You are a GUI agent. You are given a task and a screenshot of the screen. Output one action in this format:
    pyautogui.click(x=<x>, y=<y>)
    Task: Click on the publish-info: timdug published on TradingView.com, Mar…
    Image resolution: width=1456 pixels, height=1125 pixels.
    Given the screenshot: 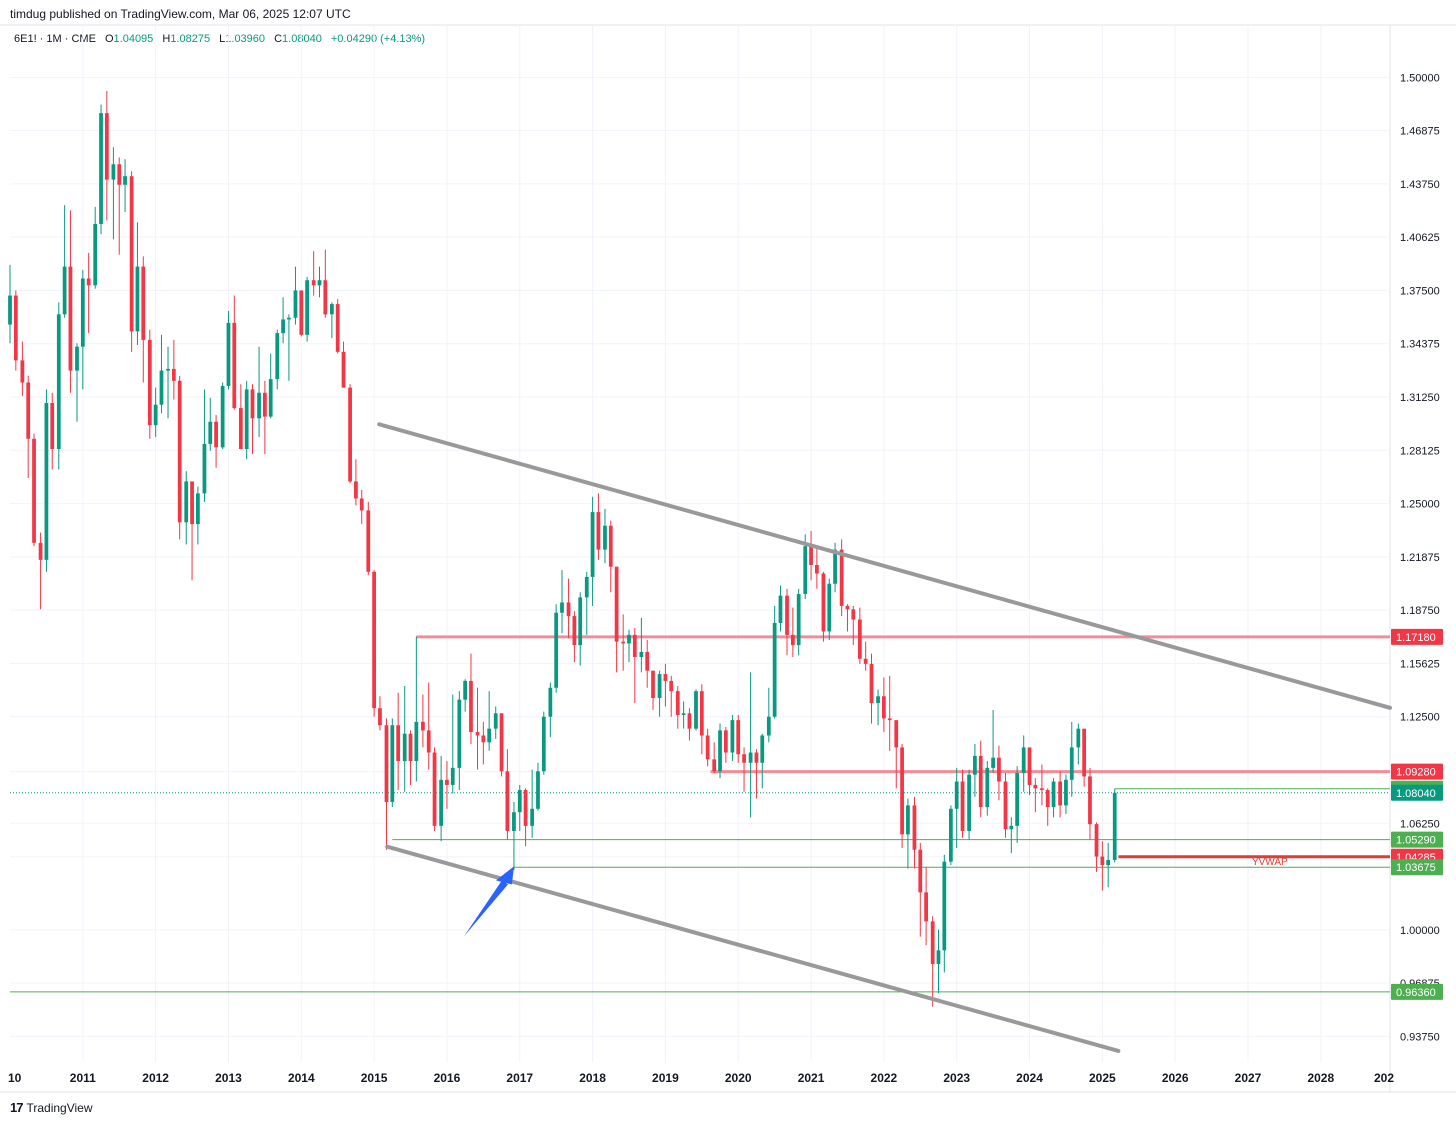 What is the action you would take?
    pyautogui.click(x=180, y=14)
    